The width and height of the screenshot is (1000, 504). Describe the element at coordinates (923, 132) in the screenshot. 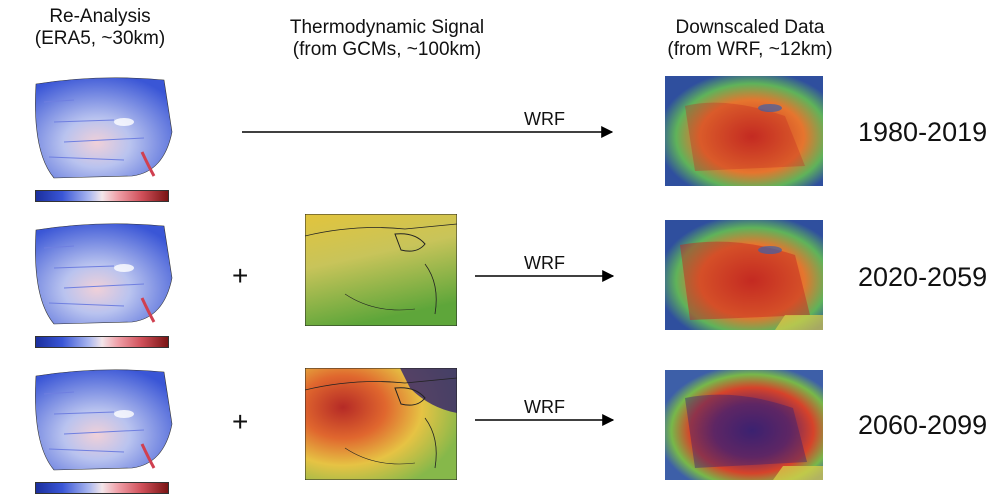

I see `period-label: 1980-2019` at that location.